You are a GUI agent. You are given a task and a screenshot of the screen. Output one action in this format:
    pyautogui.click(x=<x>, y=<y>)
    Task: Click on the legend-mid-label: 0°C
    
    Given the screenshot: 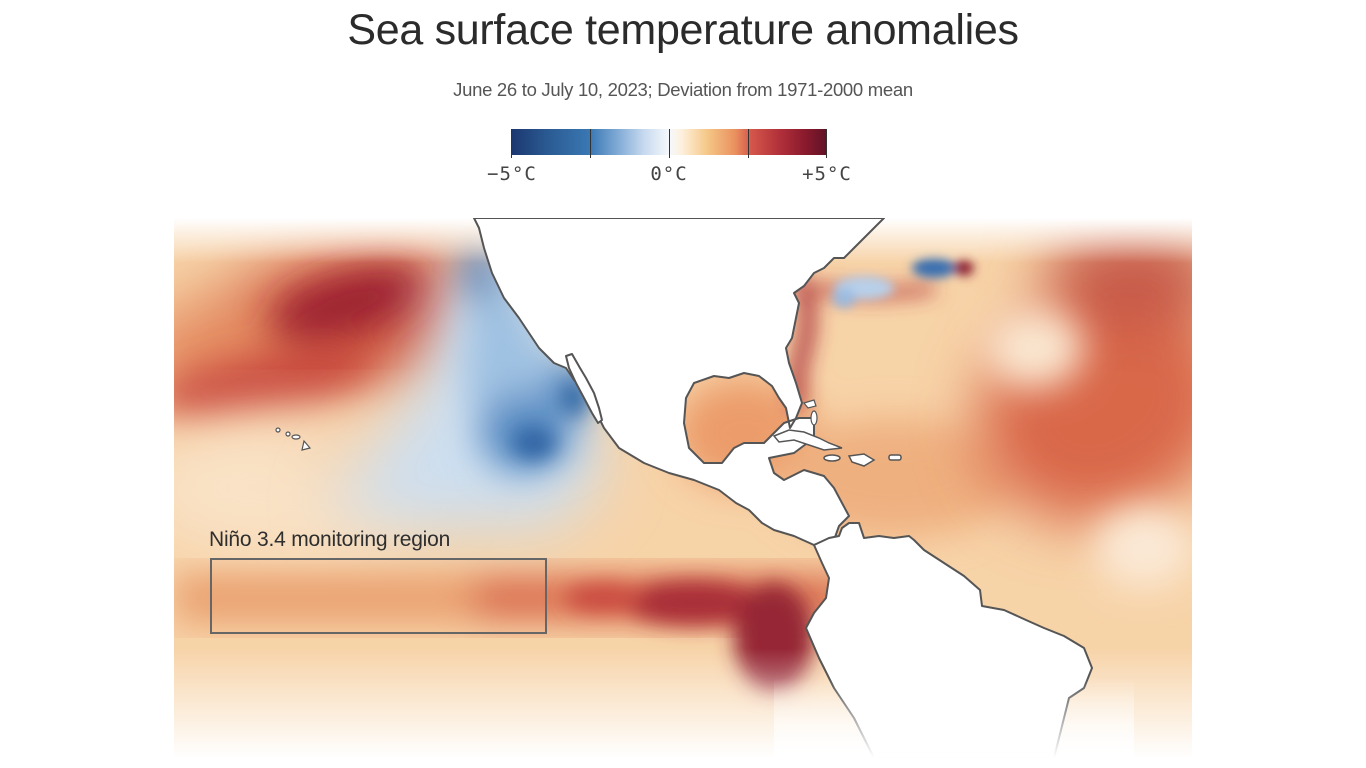 What is the action you would take?
    pyautogui.click(x=669, y=174)
    